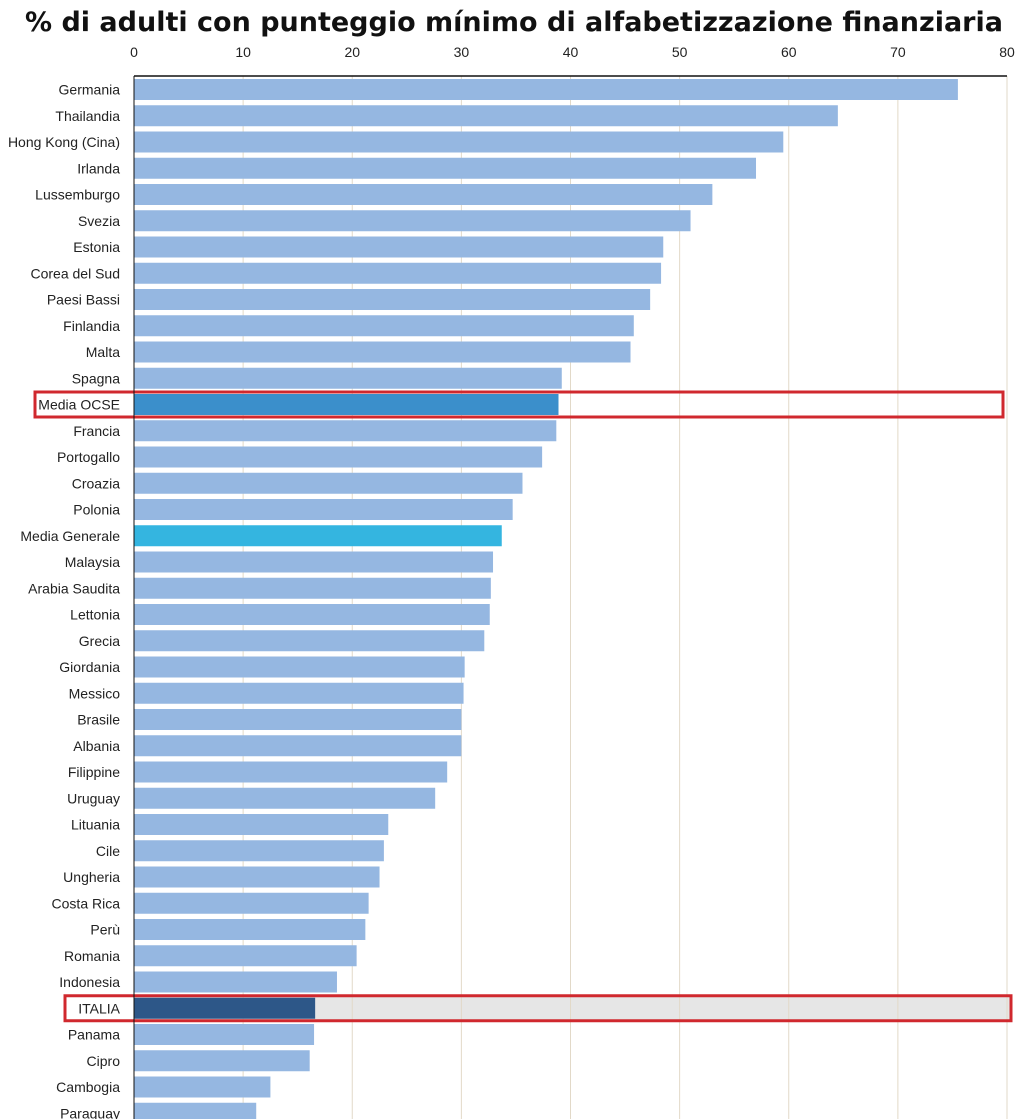 The height and width of the screenshot is (1119, 1020). I want to click on category-label: Grecia, so click(99, 641).